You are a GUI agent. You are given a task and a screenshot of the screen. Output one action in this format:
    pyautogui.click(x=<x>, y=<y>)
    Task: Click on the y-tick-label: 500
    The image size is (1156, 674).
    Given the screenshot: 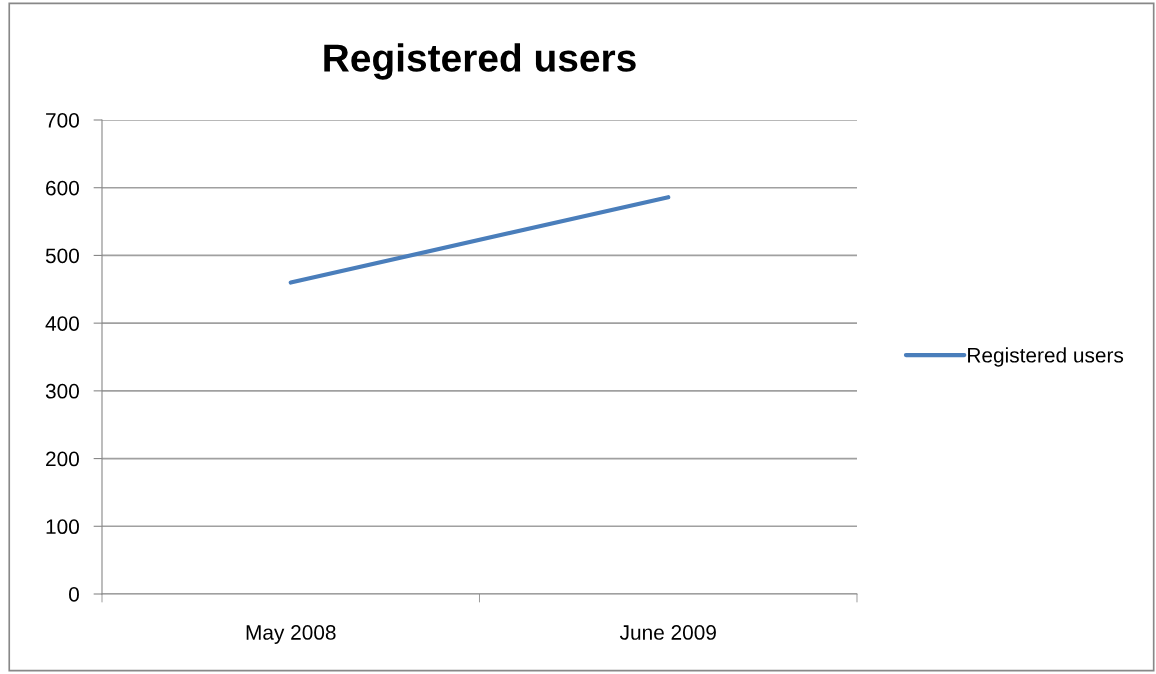 What is the action you would take?
    pyautogui.click(x=62, y=256)
    